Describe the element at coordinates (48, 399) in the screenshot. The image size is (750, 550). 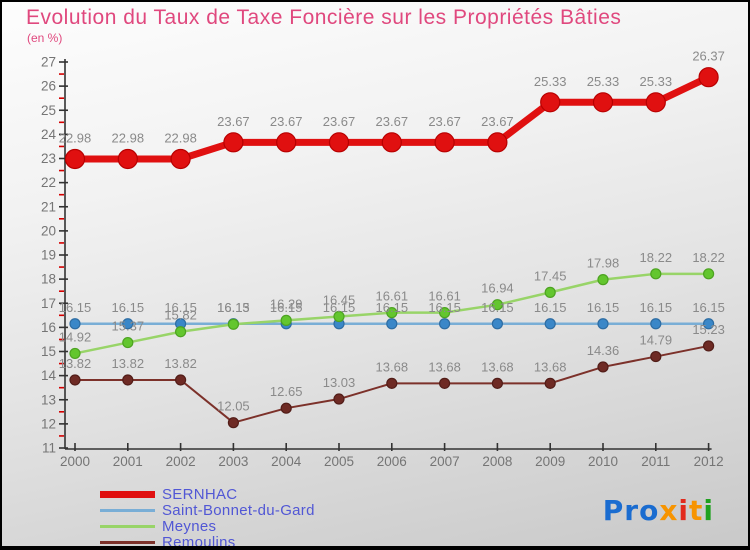
I see `y-axis-tick-label: 13` at that location.